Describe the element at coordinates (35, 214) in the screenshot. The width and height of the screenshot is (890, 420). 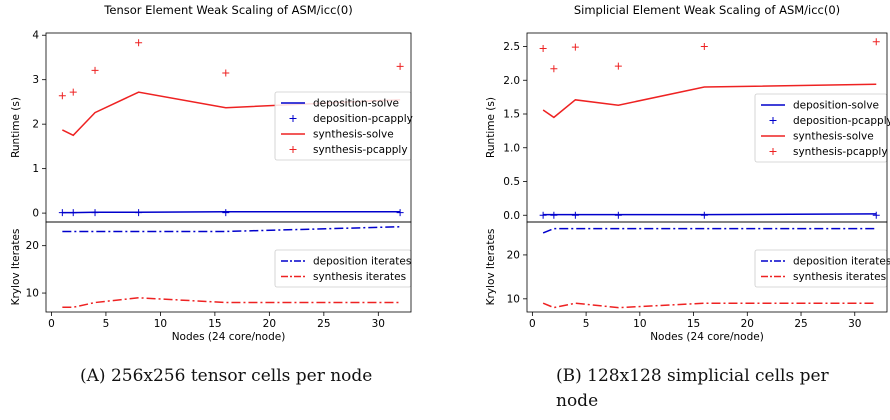
I see `y-tick-label: 0` at that location.